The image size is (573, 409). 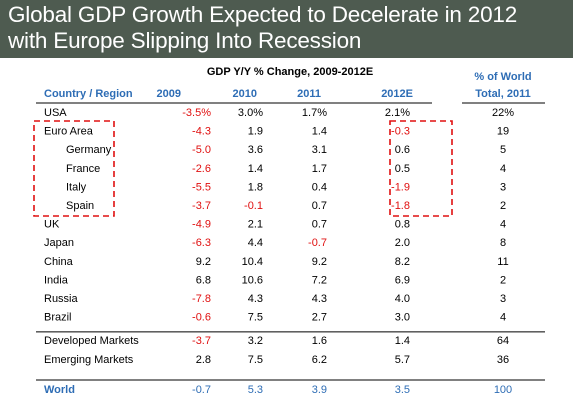 I want to click on row-value: 1.8, so click(x=255, y=187).